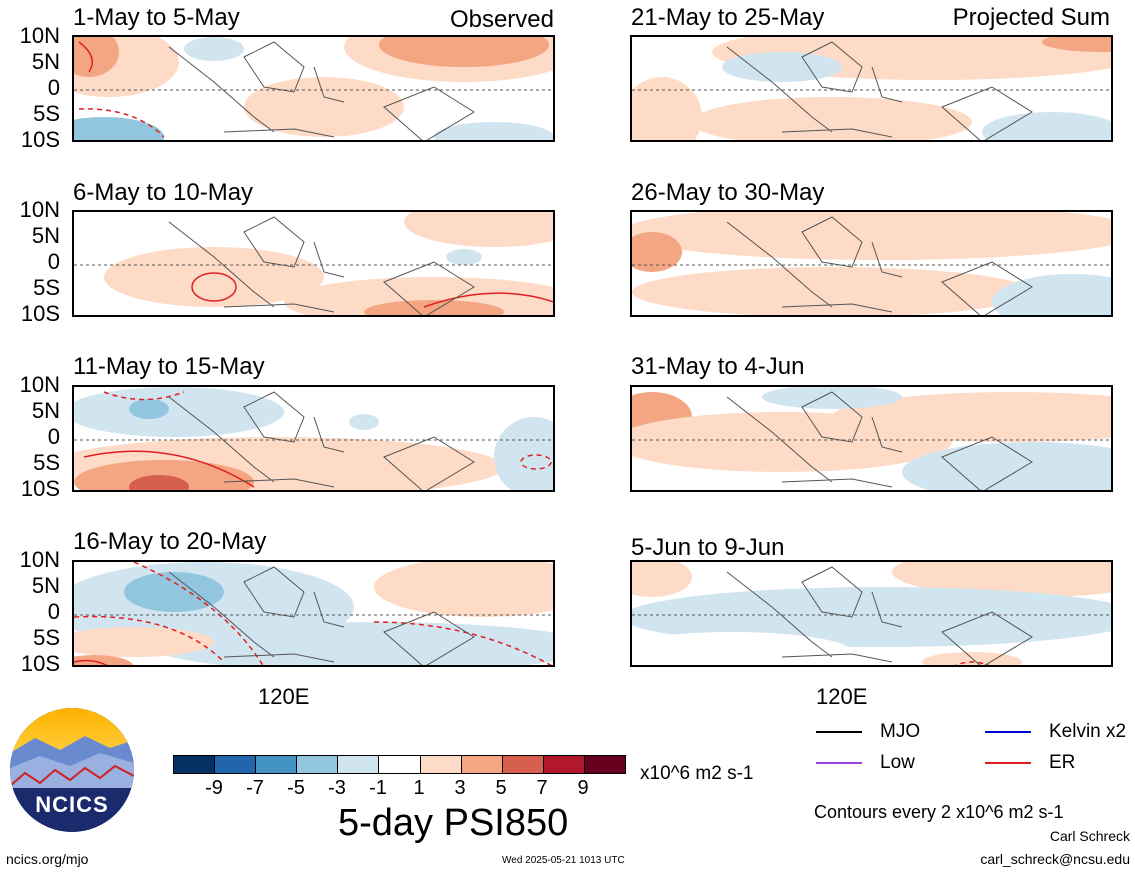 The width and height of the screenshot is (1135, 873). Describe the element at coordinates (868, 732) in the screenshot. I see `legend-mjo: MJO` at that location.